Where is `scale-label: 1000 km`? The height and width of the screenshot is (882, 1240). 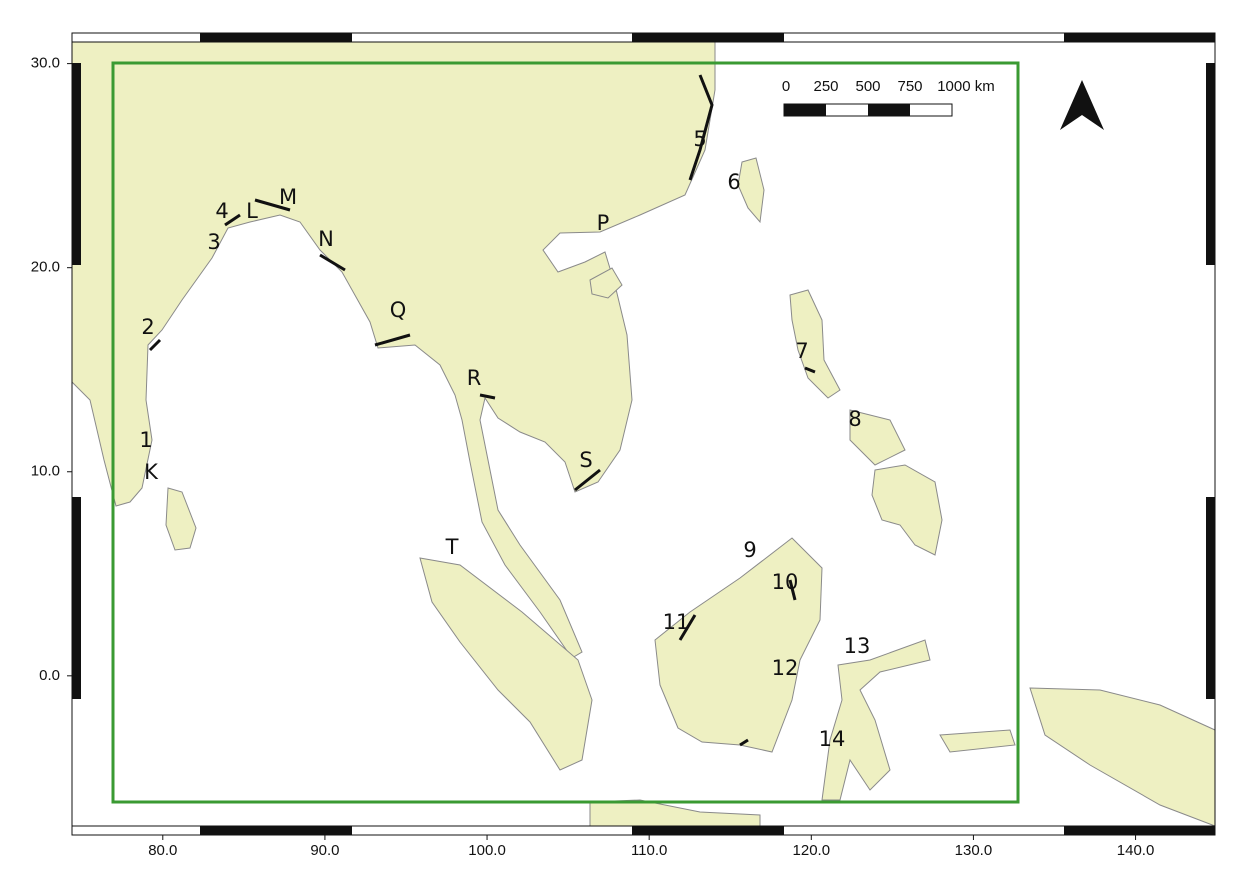
scale-label: 1000 km is located at coordinates (966, 86).